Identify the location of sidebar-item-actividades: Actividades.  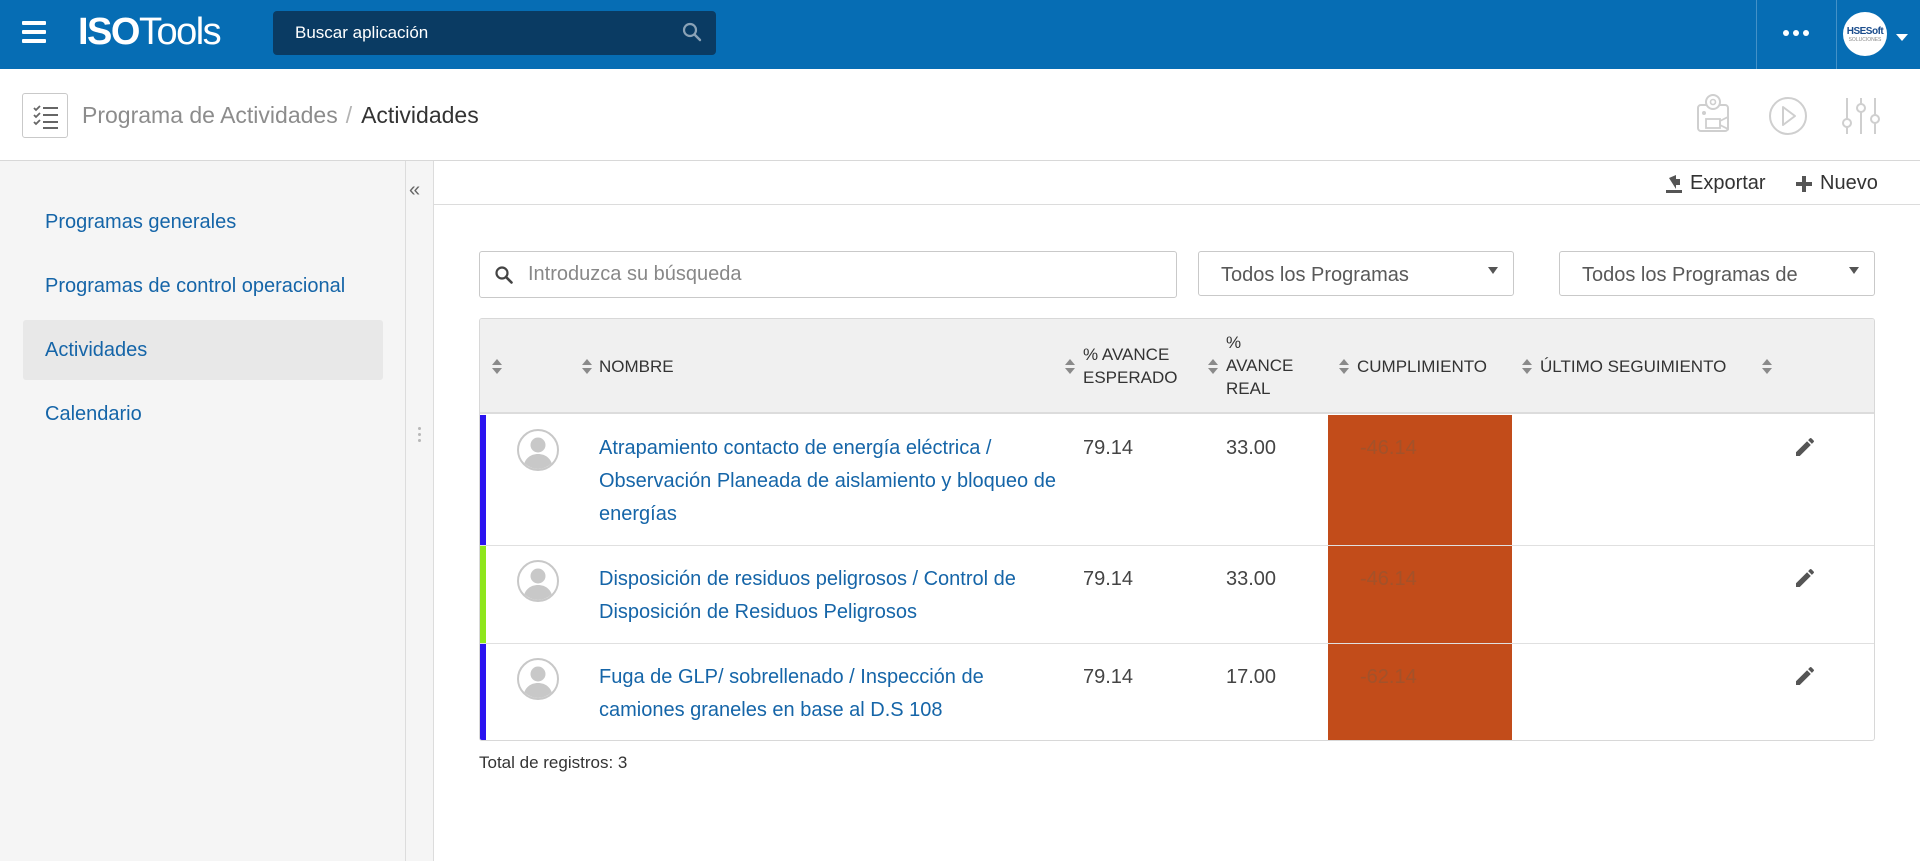
(203, 350).